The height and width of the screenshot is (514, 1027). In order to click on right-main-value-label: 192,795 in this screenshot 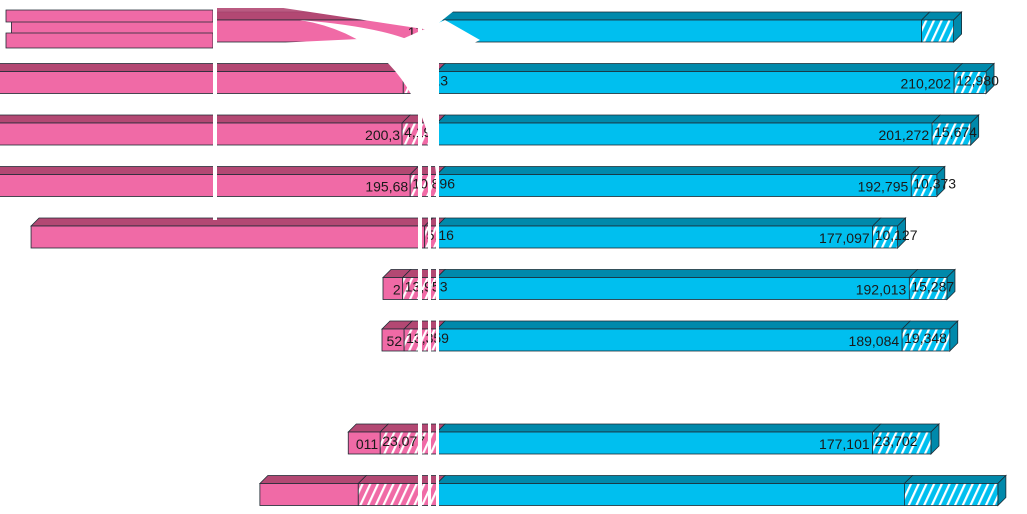, I will do `click(883, 187)`.